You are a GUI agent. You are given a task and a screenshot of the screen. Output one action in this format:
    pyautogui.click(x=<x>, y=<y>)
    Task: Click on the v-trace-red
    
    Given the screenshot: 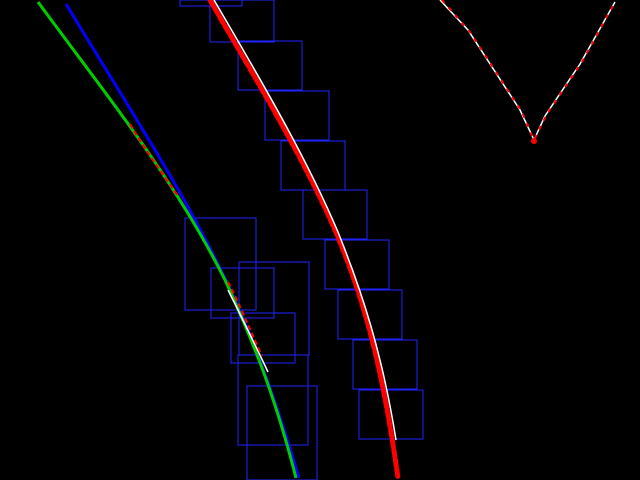 What is the action you would take?
    pyautogui.click(x=528, y=71)
    